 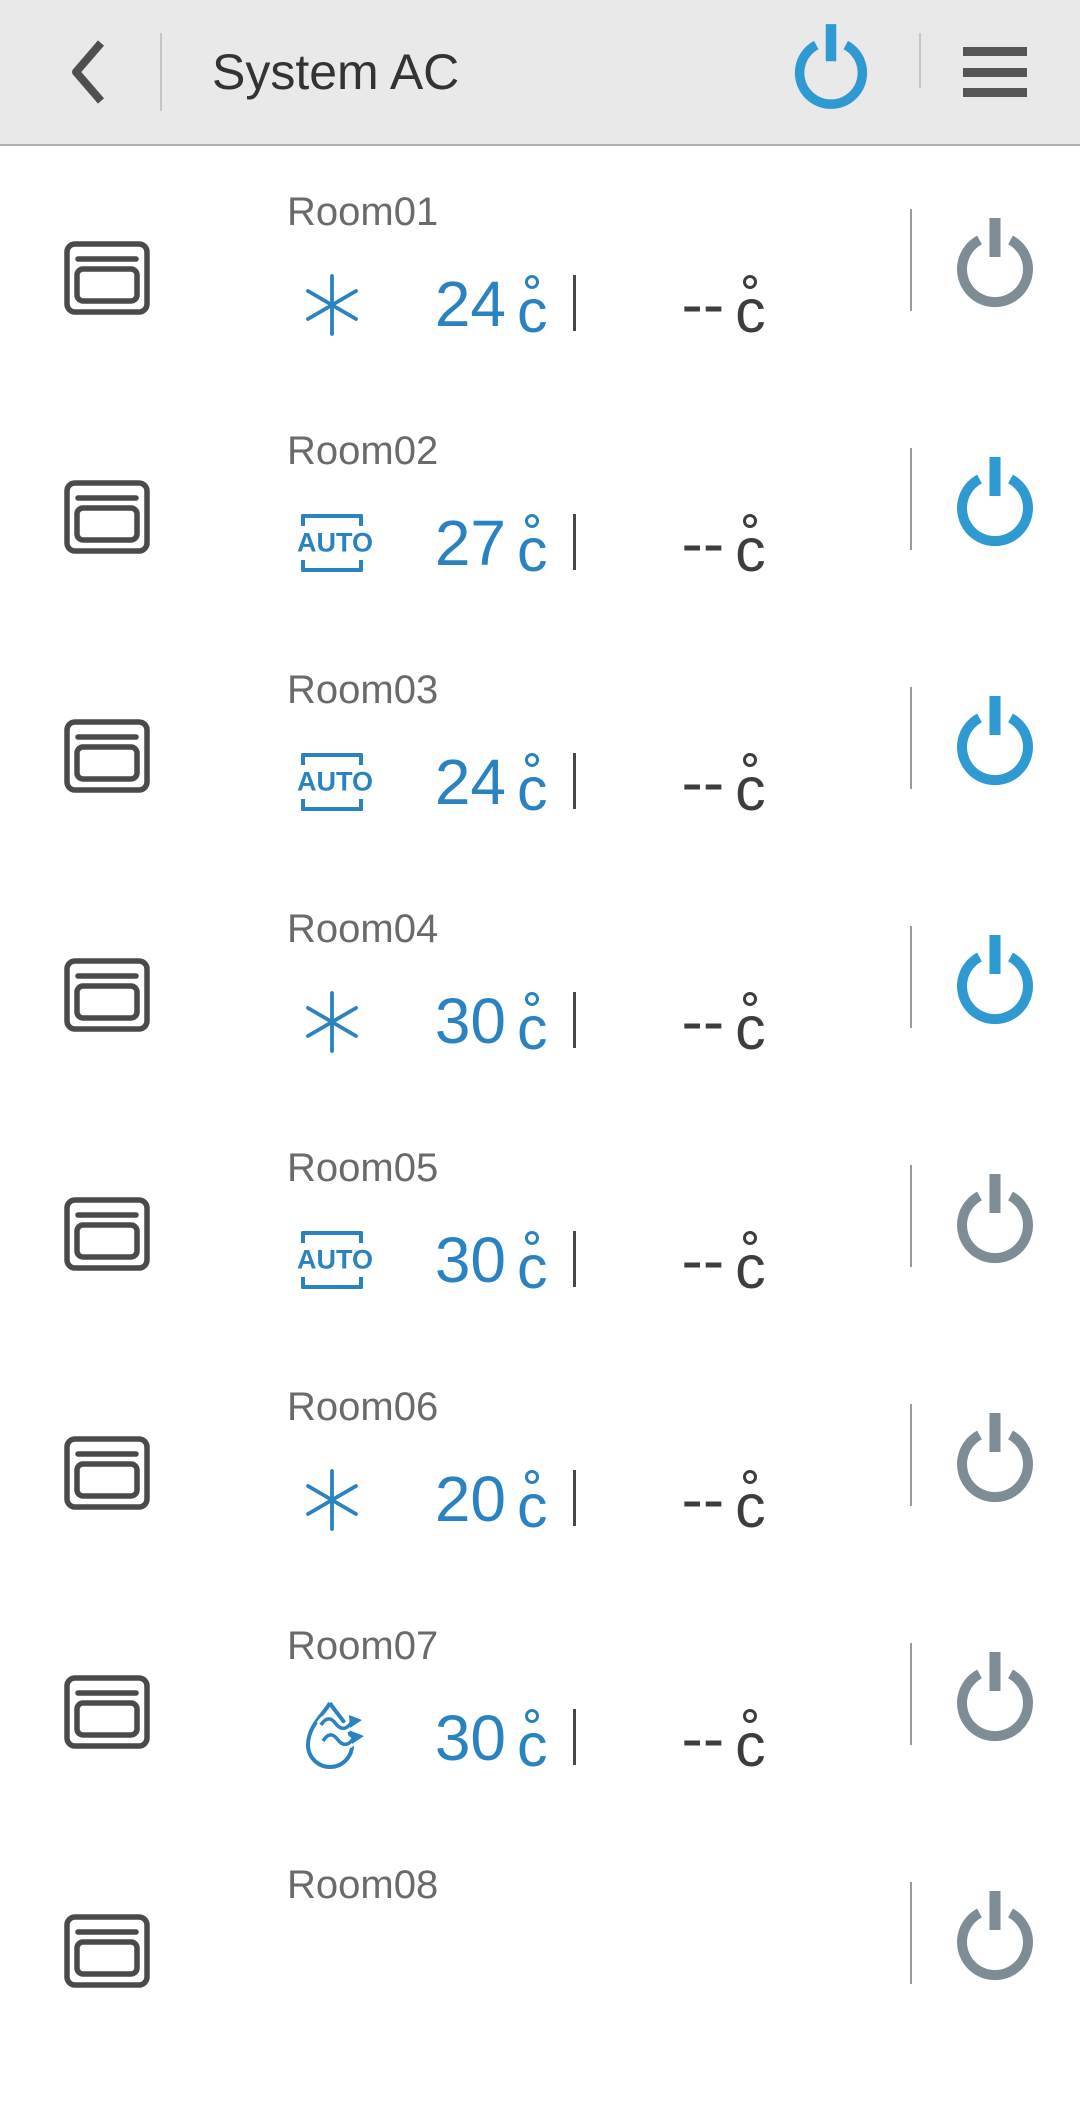 I want to click on room-name: Room06, so click(x=363, y=1407).